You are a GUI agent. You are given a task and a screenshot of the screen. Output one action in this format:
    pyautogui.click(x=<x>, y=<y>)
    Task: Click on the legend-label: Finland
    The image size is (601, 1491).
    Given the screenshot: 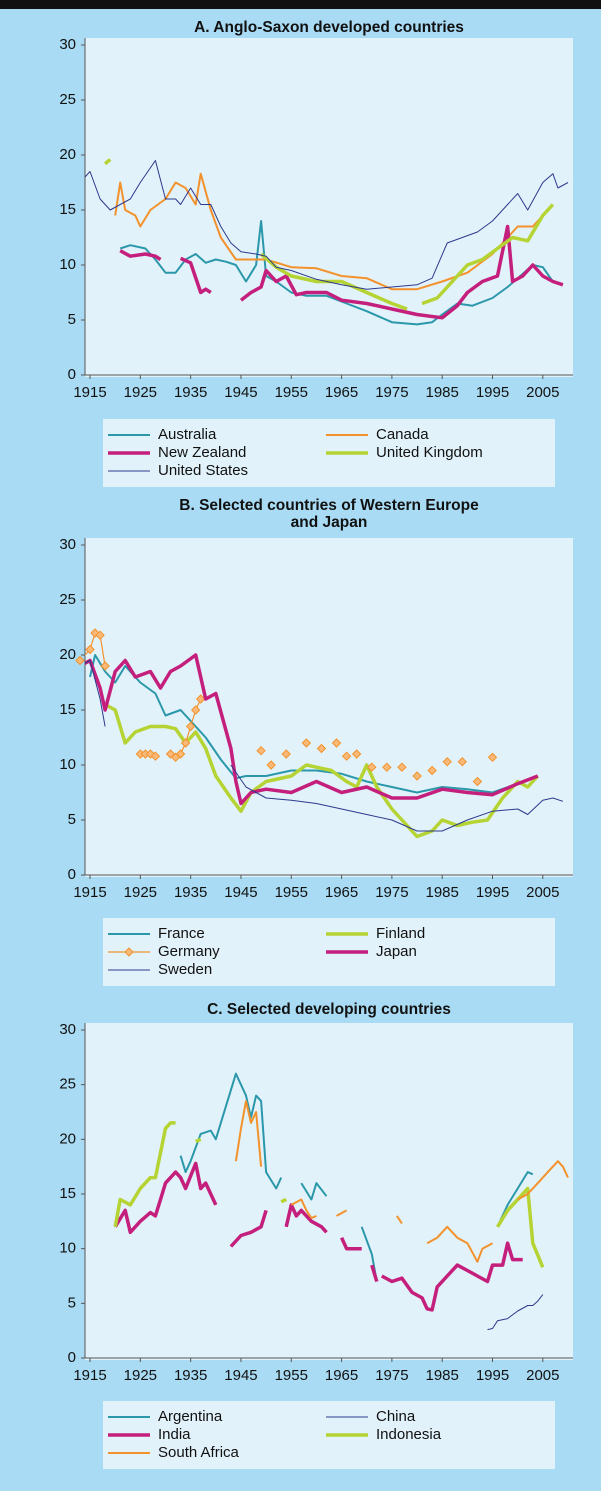 What is the action you would take?
    pyautogui.click(x=400, y=933)
    